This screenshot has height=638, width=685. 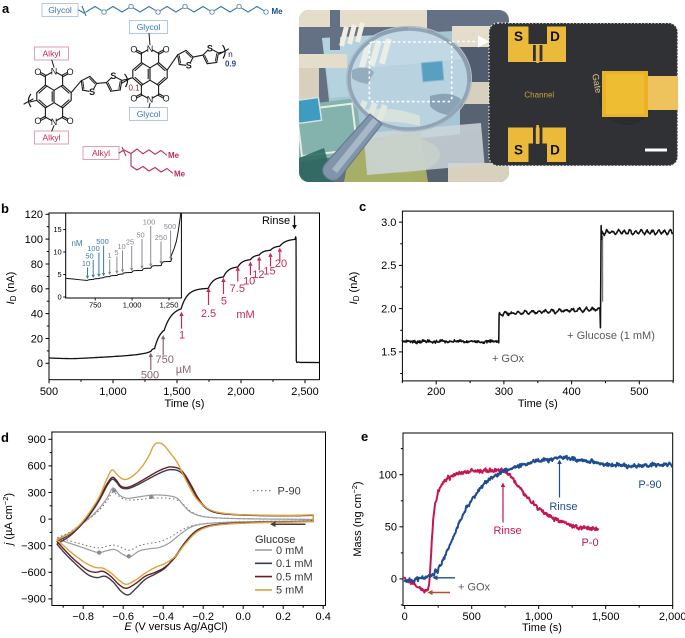 What do you see at coordinates (243, 617) in the screenshot?
I see `svg-text: 0.0` at bounding box center [243, 617].